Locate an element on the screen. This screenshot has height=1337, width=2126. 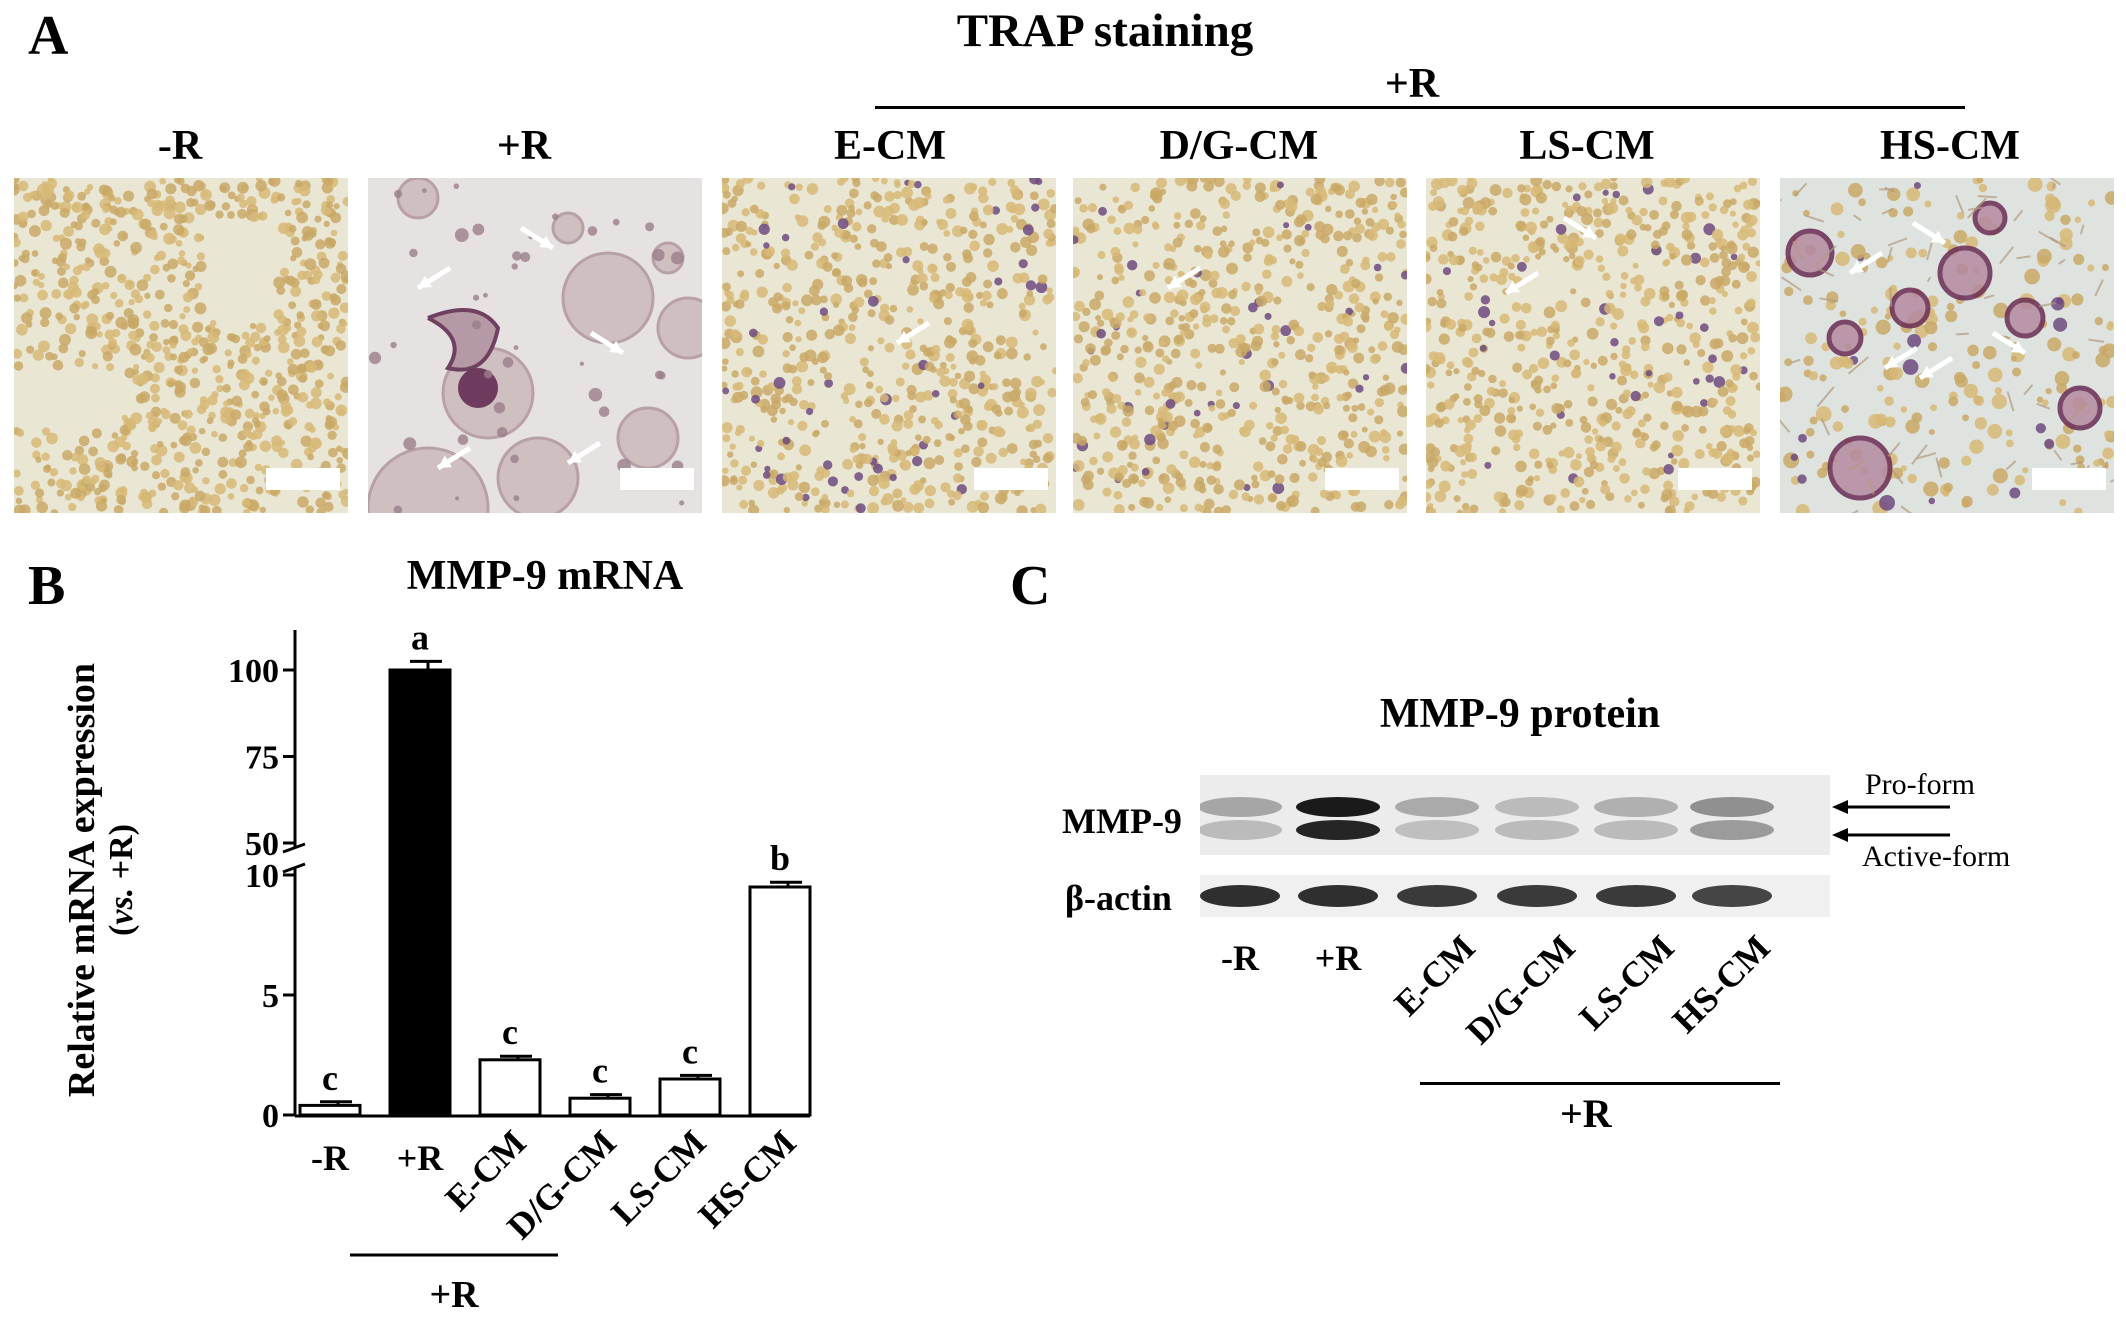
x-tick-label: +R is located at coordinates (421, 1158).